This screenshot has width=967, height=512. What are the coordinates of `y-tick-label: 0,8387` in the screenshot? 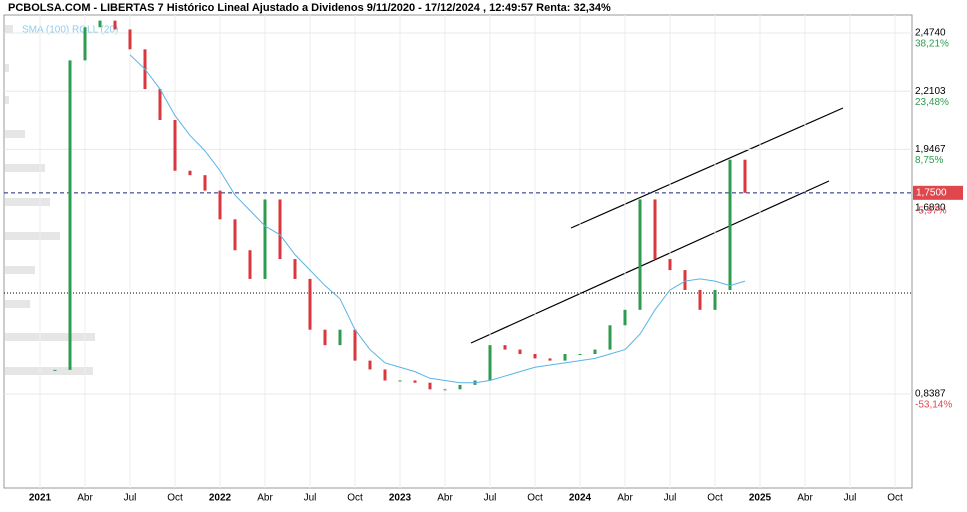 It's located at (930, 394).